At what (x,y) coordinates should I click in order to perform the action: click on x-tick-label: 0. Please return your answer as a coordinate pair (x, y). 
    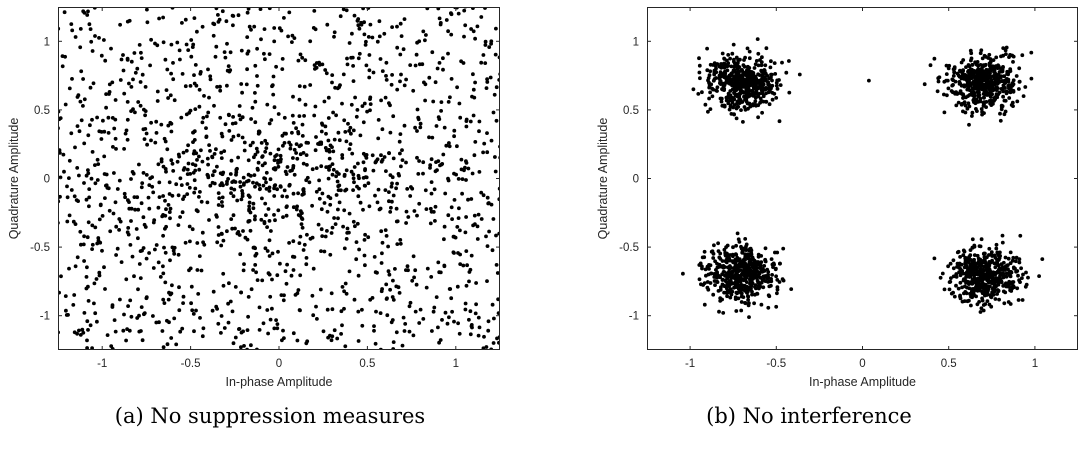
    Looking at the image, I should click on (279, 364).